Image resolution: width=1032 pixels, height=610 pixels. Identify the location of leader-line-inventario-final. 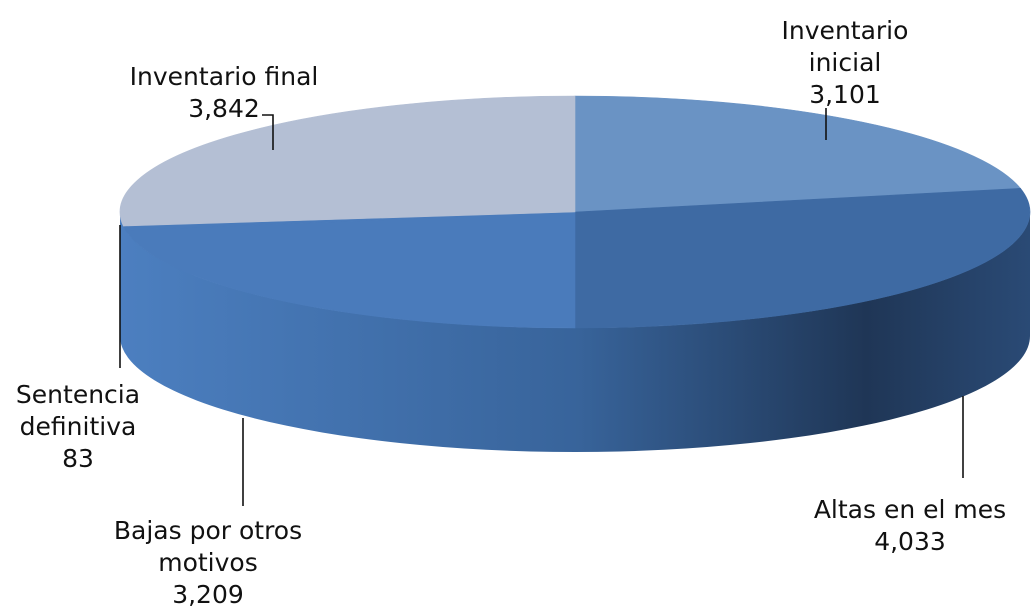
(268, 132).